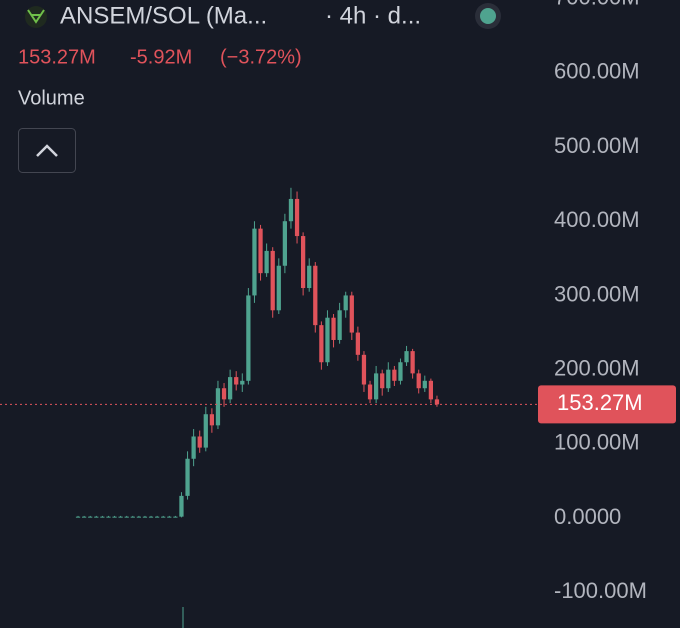 The width and height of the screenshot is (680, 628). I want to click on y-tick-label: 100.00M, so click(597, 442).